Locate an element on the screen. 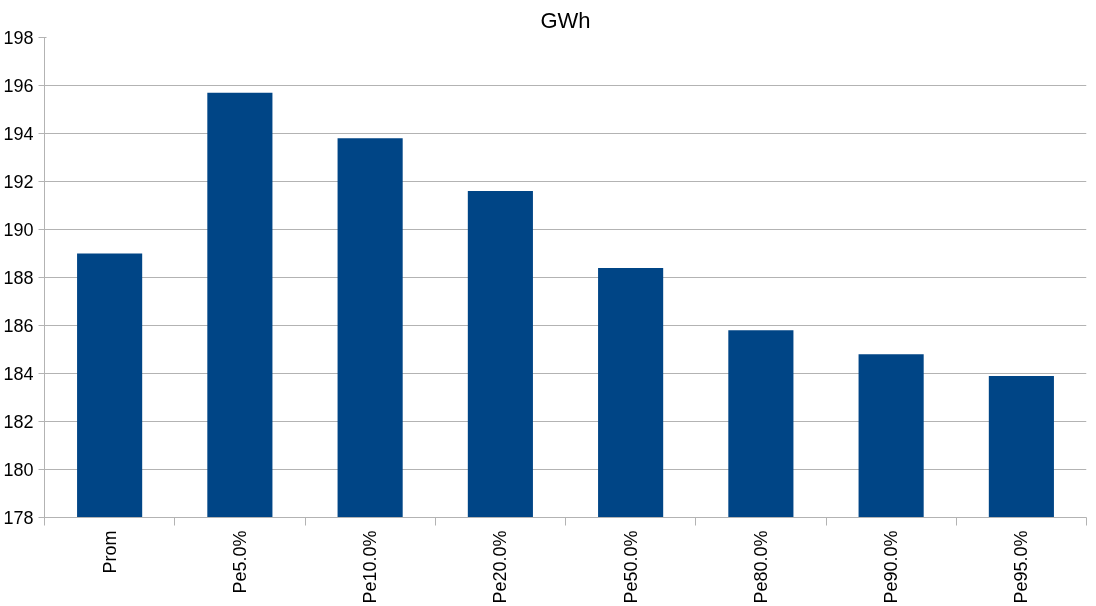 Image resolution: width=1096 pixels, height=606 pixels. x-tick-label: Pe5.0% is located at coordinates (239, 562).